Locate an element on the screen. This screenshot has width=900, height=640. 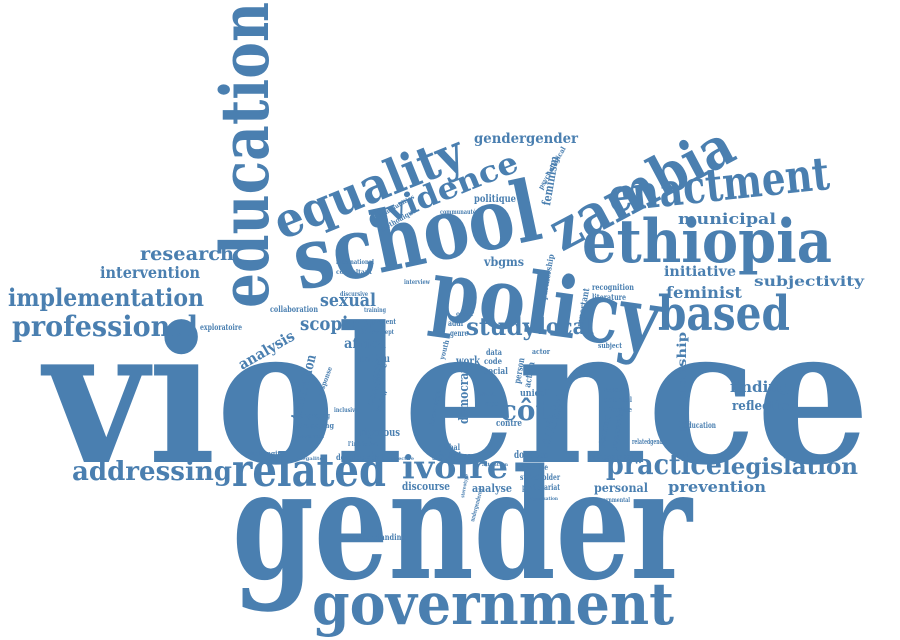
word-struggling: struggling is located at coordinates (315, 425).